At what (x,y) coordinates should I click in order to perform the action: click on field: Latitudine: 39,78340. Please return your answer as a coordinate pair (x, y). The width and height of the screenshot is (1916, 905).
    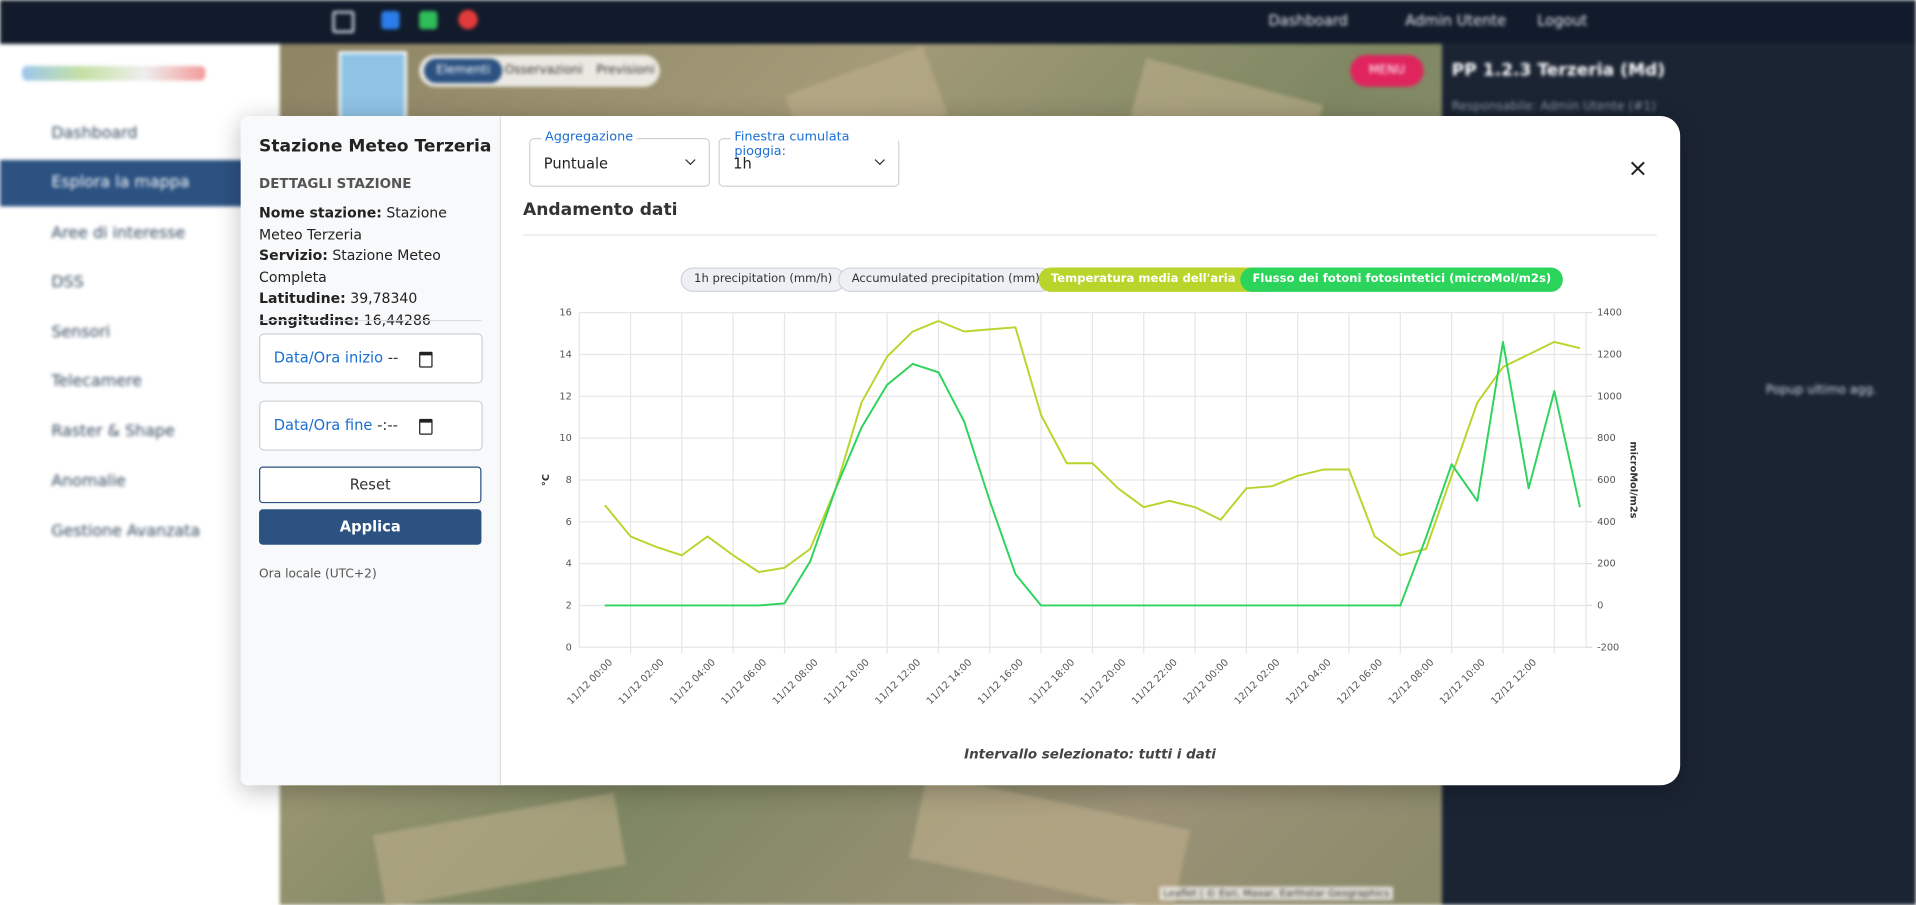
    Looking at the image, I should click on (366, 299).